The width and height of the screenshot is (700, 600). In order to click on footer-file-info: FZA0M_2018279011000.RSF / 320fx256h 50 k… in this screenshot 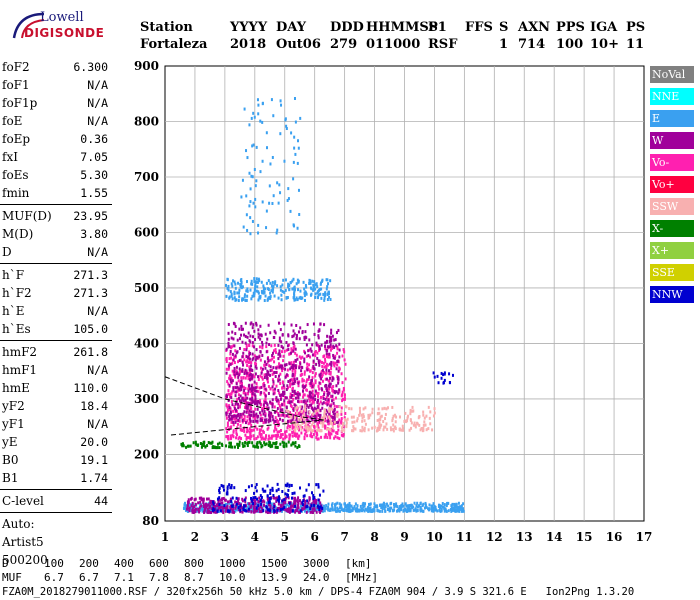, I will do `click(318, 592)`.